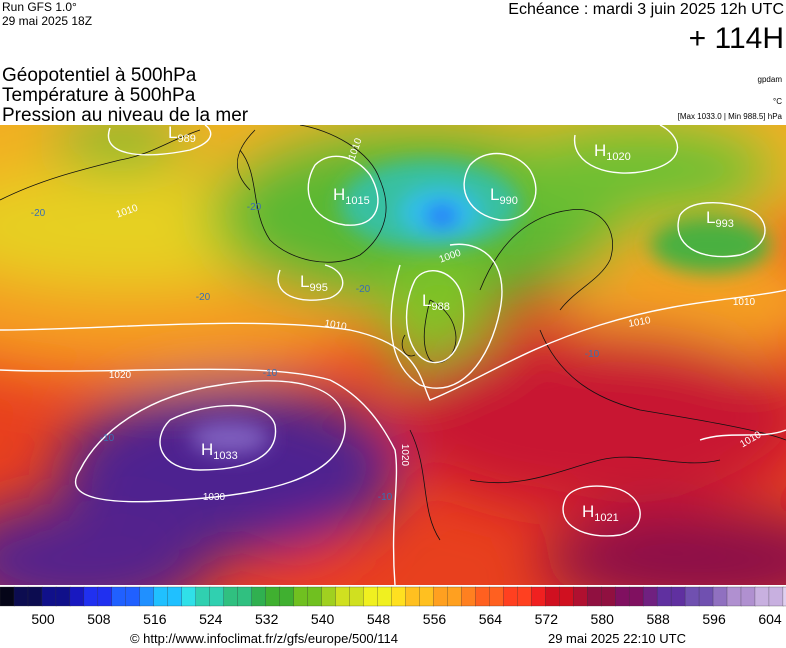  Describe the element at coordinates (658, 619) in the screenshot. I see `colorbar-tick-label: 588` at that location.